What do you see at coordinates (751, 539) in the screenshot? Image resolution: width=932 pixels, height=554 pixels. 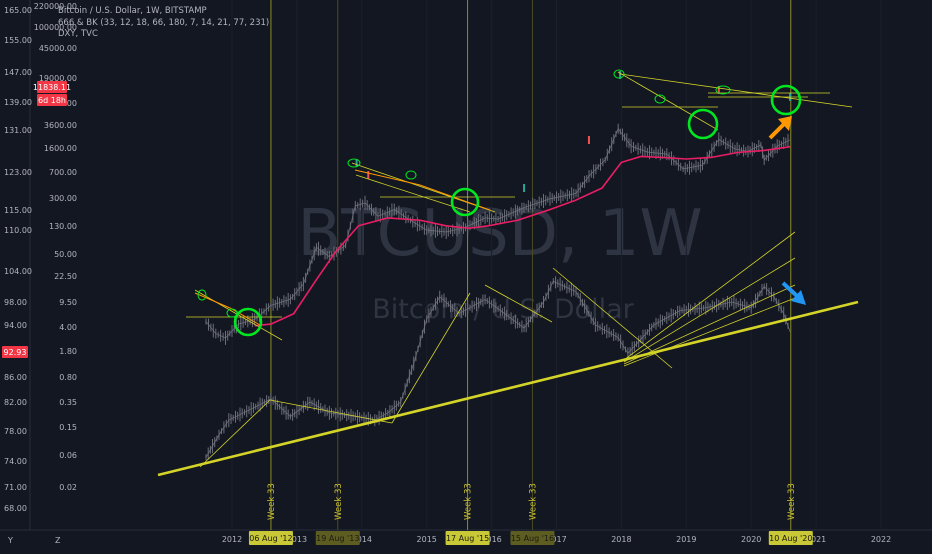 I see `x-tick-label: 2020` at bounding box center [751, 539].